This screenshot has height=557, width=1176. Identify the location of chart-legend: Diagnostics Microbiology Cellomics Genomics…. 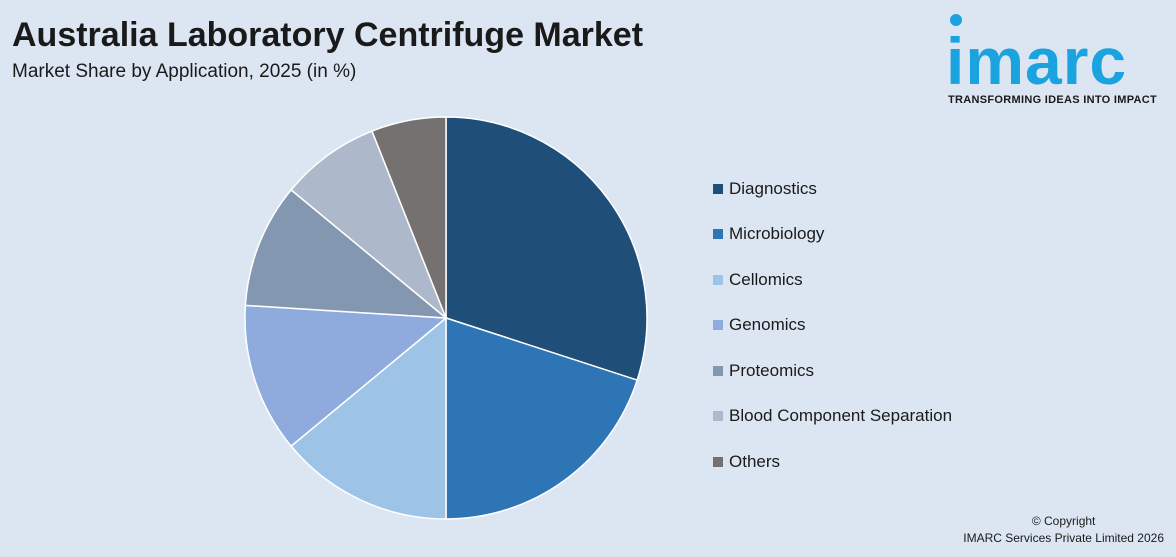
(832, 325).